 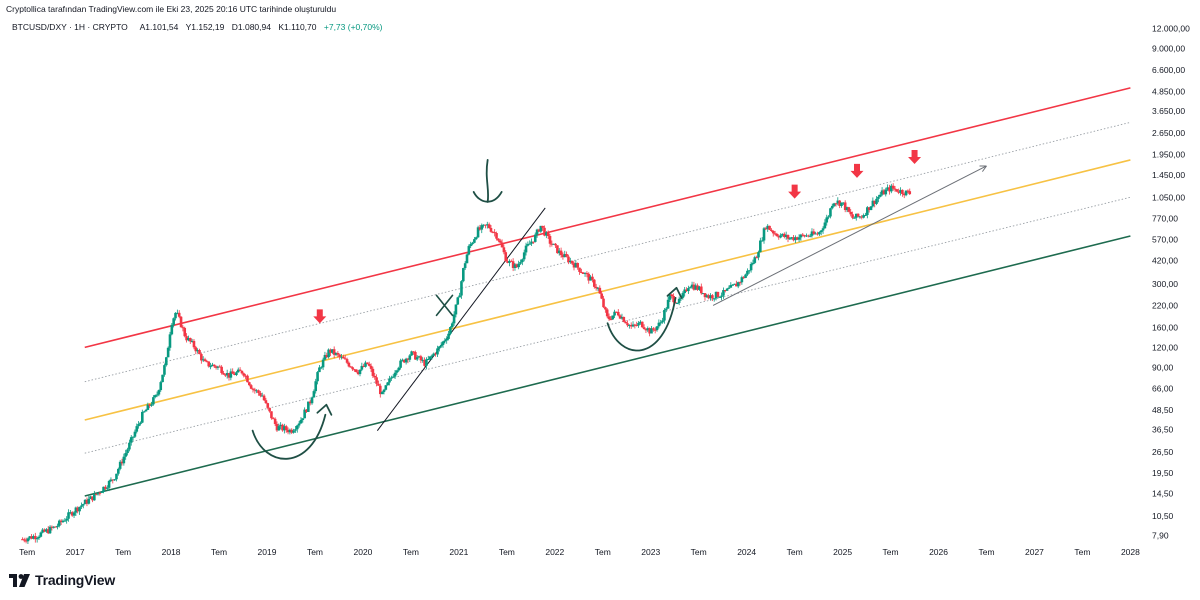 I want to click on time-tick-label: 2028, so click(x=1130, y=552).